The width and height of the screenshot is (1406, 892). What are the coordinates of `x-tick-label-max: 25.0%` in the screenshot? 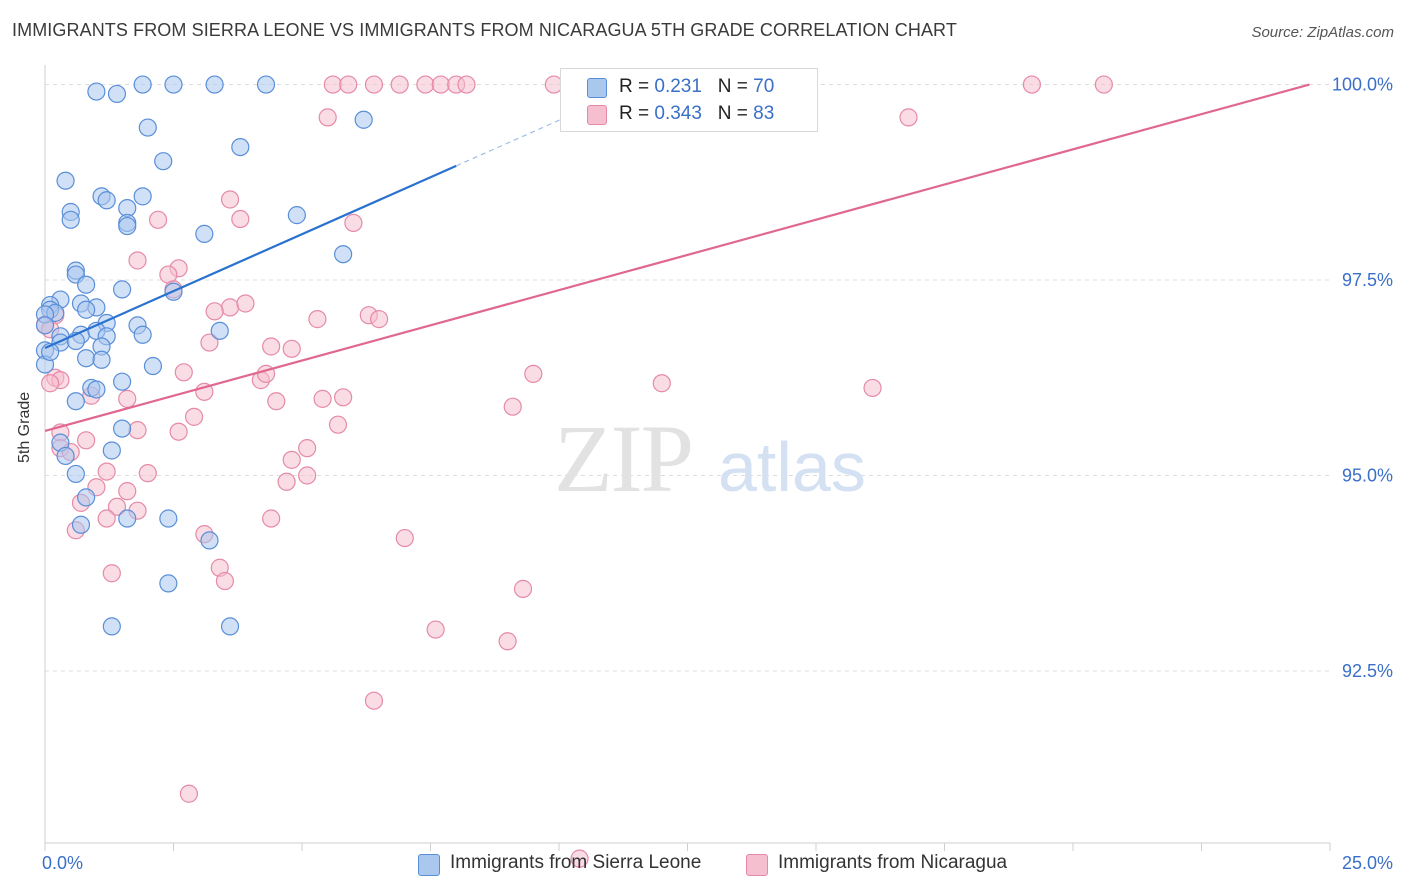 It's located at (1367, 863).